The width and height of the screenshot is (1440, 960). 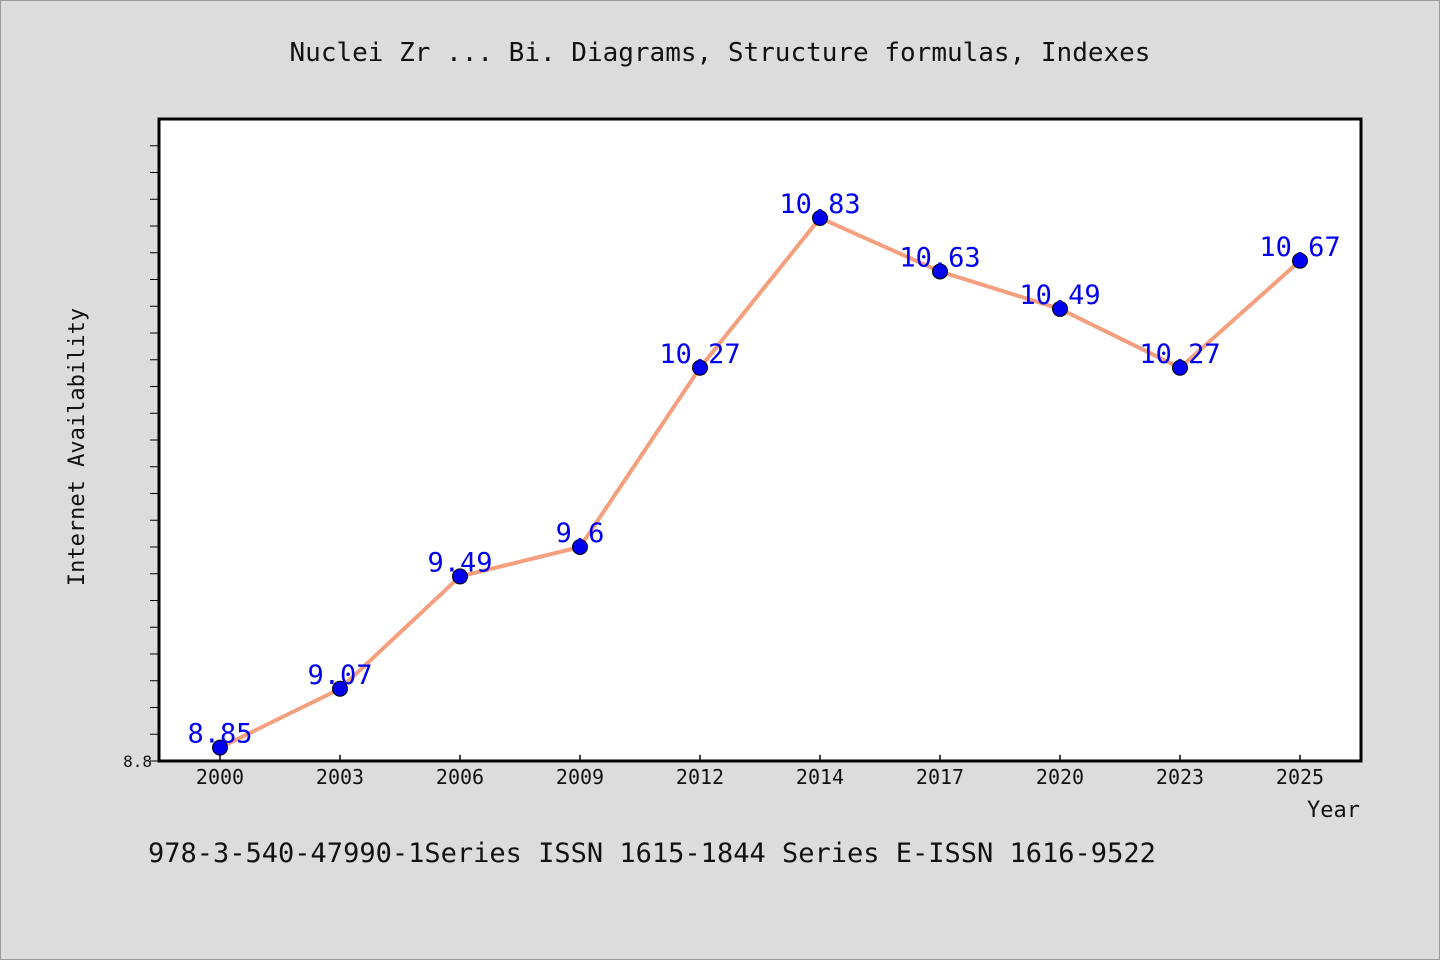 I want to click on x-tick-label: 2006, so click(x=460, y=777).